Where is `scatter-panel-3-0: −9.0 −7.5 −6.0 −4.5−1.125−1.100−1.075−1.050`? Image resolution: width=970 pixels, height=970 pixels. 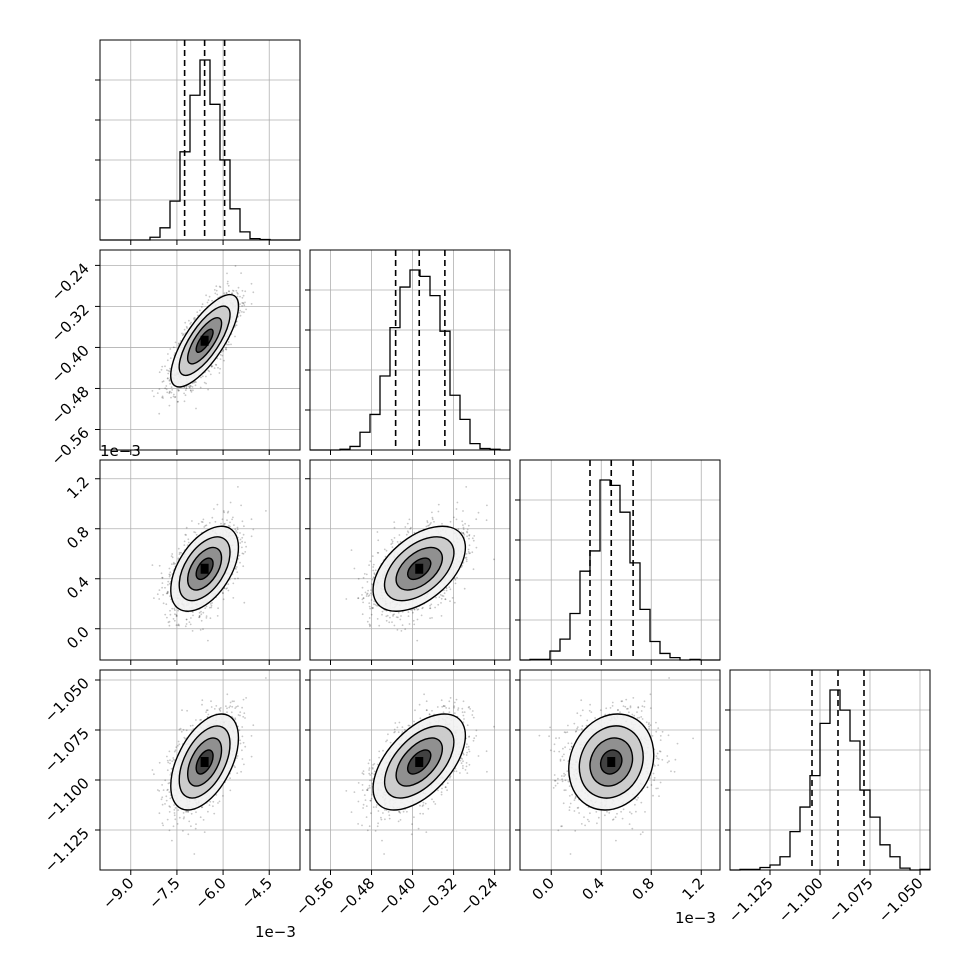 scatter-panel-3-0: −9.0 −7.5 −6.0 −4.5−1.125−1.100−1.075−1.050 is located at coordinates (171, 791).